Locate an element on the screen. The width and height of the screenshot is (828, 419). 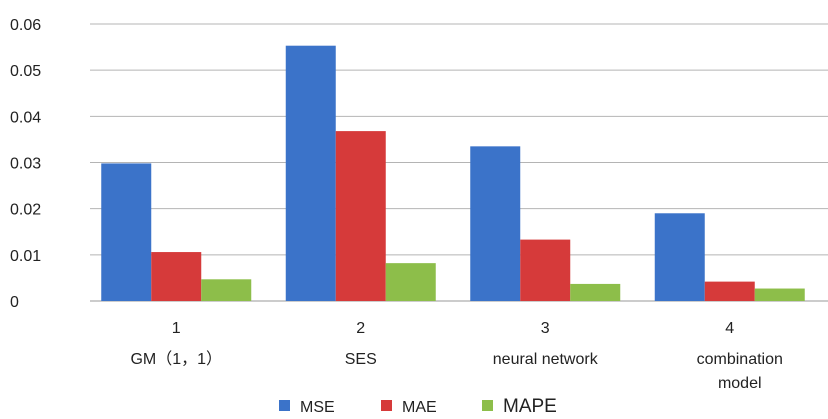
x-tick-number: 4 is located at coordinates (729, 328).